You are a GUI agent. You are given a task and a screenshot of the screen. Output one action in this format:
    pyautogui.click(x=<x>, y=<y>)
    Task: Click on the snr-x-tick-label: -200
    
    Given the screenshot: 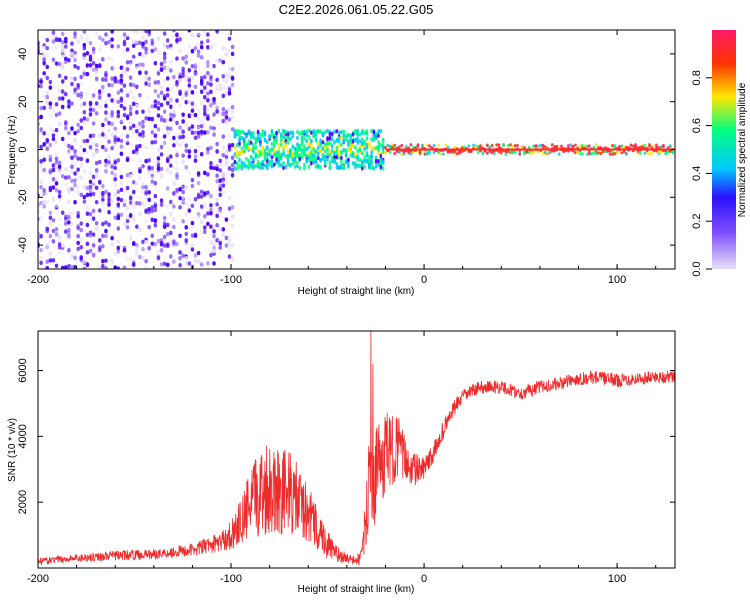 What is the action you would take?
    pyautogui.click(x=38, y=579)
    